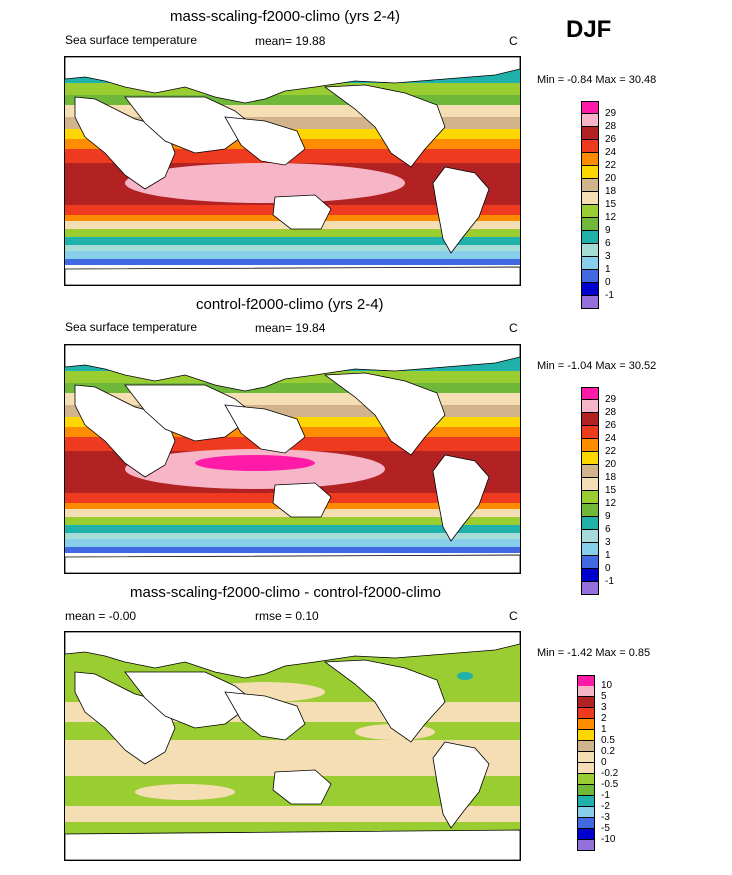  I want to click on panel2-cbar-label: 6, so click(608, 529).